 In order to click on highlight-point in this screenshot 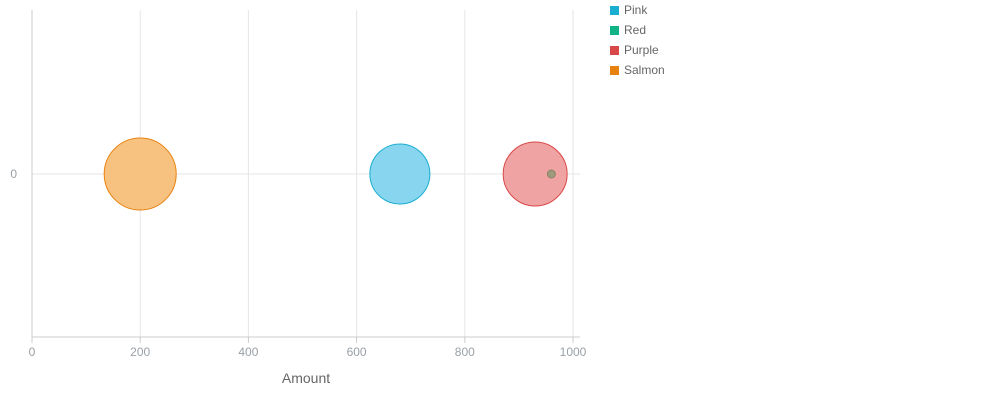, I will do `click(551, 174)`.